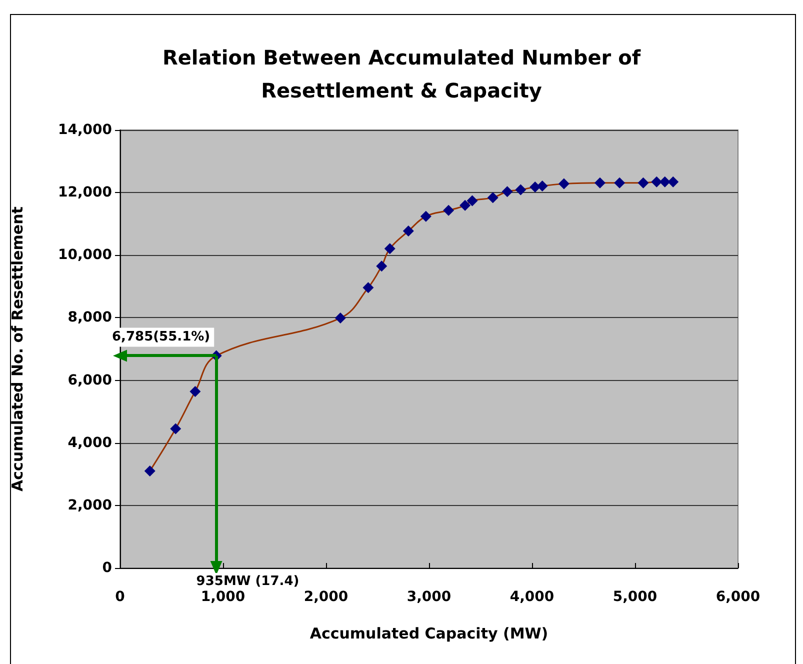 This screenshot has width=803, height=664. What do you see at coordinates (90, 318) in the screenshot?
I see `y-tick-label: 8,000` at bounding box center [90, 318].